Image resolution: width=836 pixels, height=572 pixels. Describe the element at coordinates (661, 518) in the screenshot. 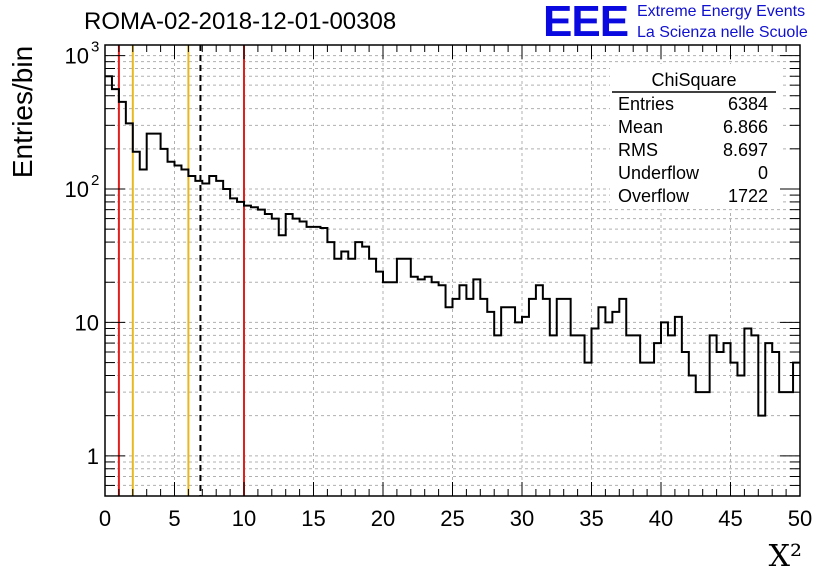

I see `x-tick-label: 40` at that location.